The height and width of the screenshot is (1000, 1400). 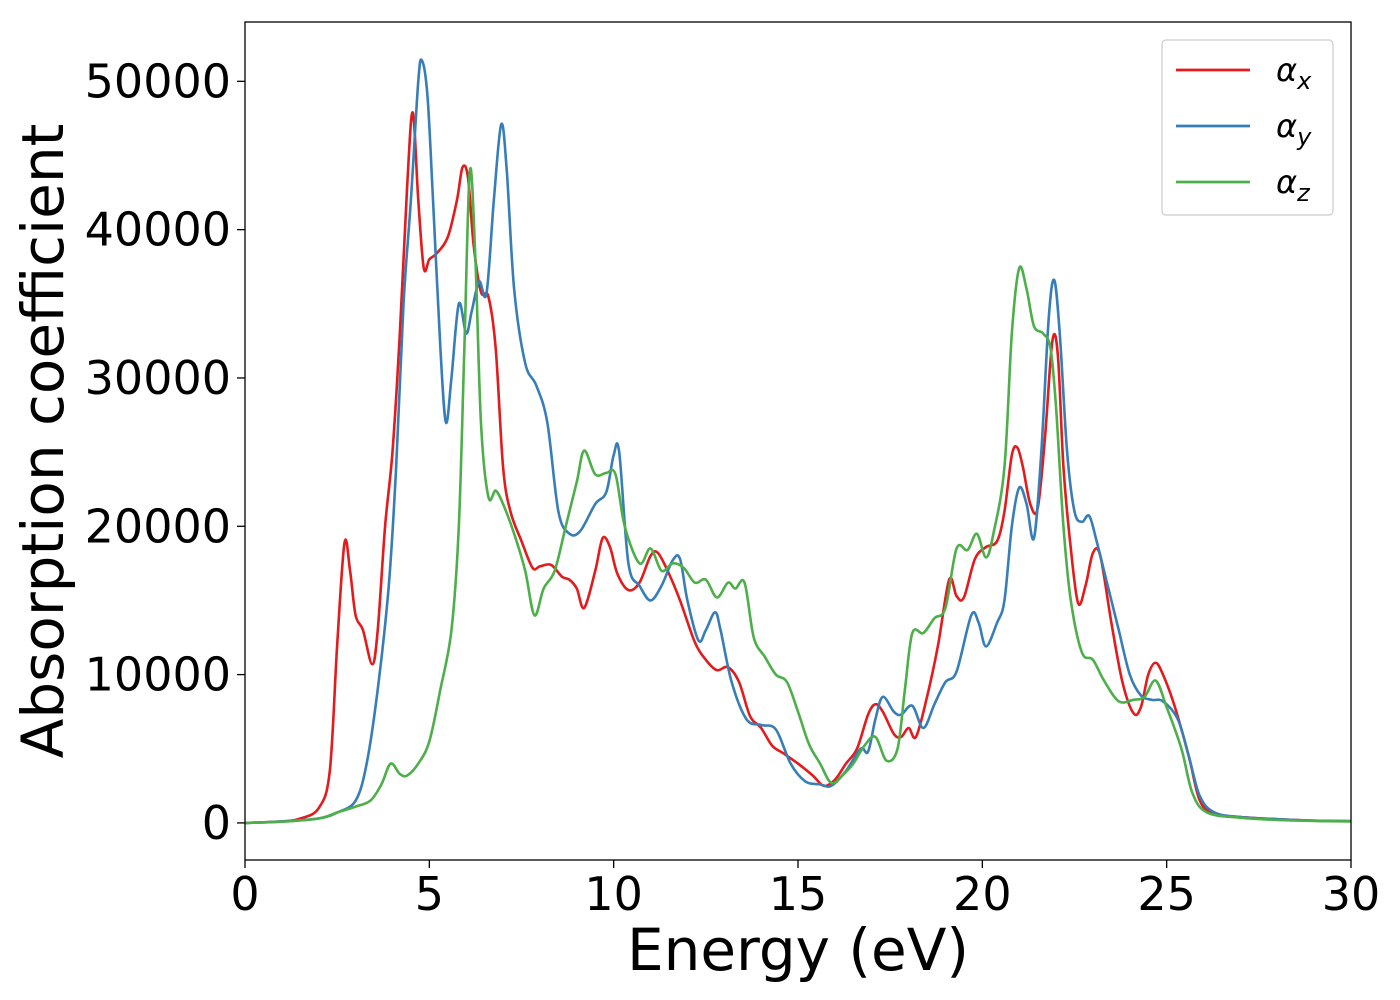 I want to click on x-tick-label: 20, so click(x=982, y=894).